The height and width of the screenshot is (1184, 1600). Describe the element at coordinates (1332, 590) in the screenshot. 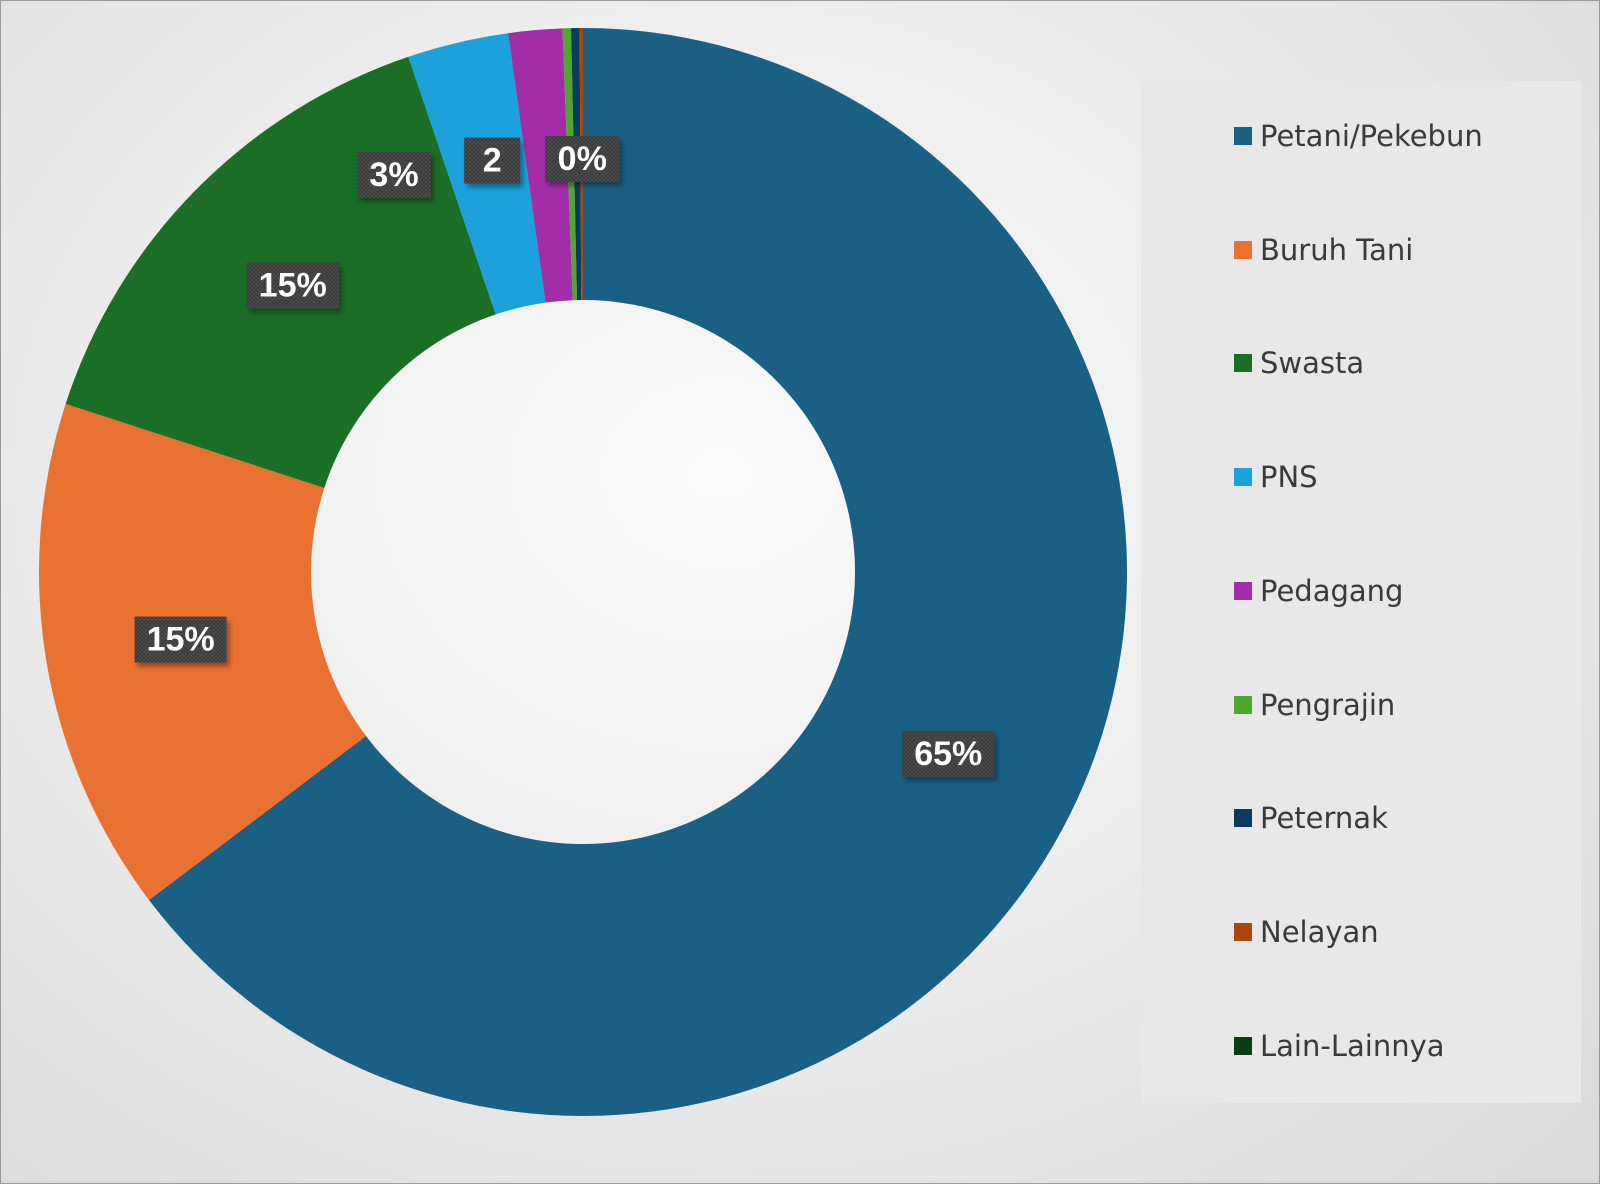

I see `legend-label: Pedagang` at that location.